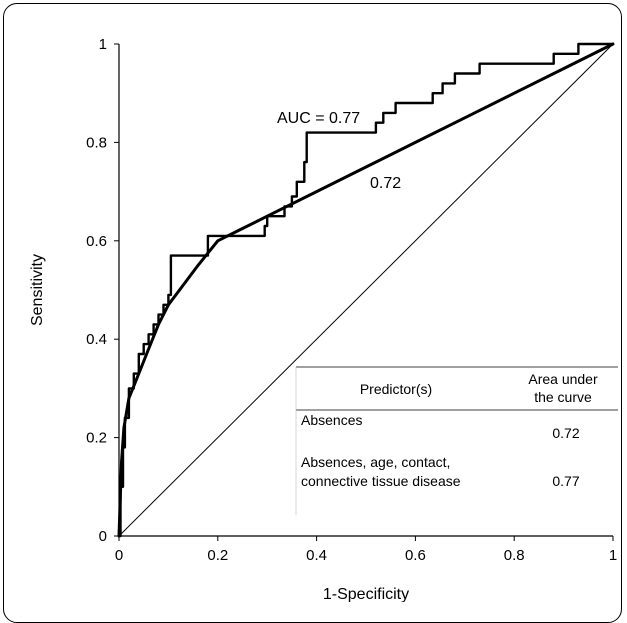  What do you see at coordinates (381, 481) in the screenshot?
I see `table-row-2-predictor-line2: connective tissue disease` at bounding box center [381, 481].